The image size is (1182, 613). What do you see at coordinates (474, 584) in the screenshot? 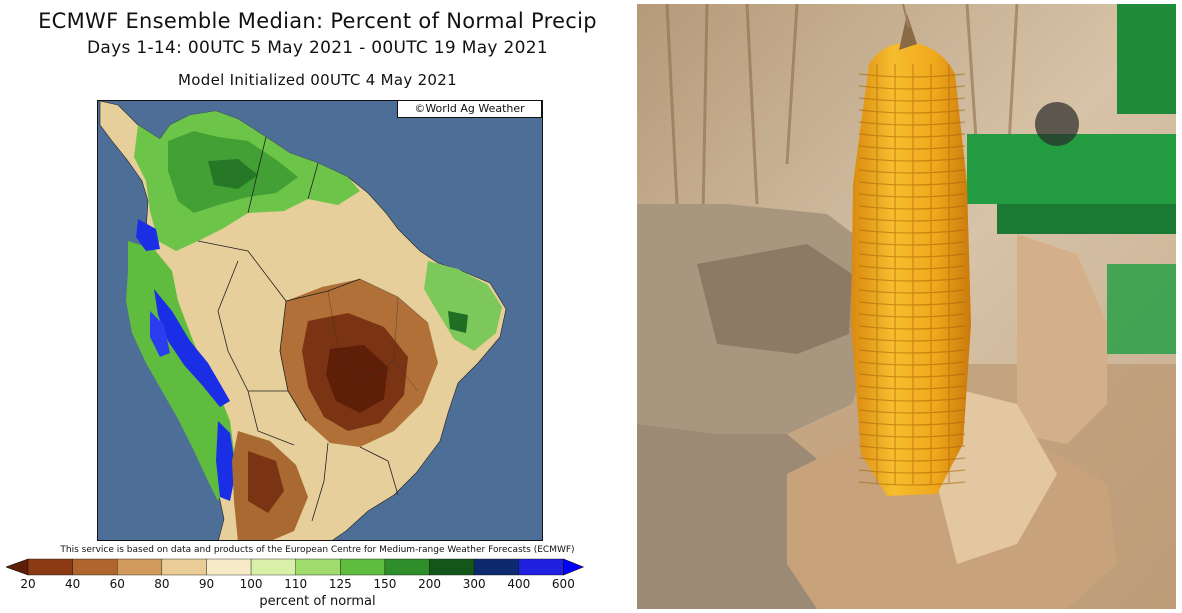
I see `scale-tick-label: 300` at bounding box center [474, 584].